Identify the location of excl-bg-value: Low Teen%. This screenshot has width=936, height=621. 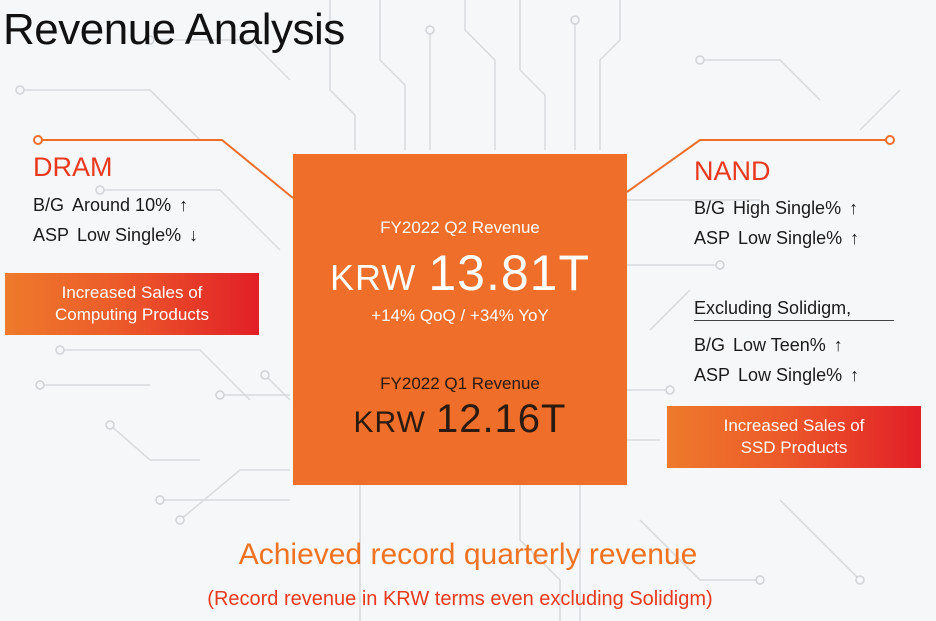
(779, 345).